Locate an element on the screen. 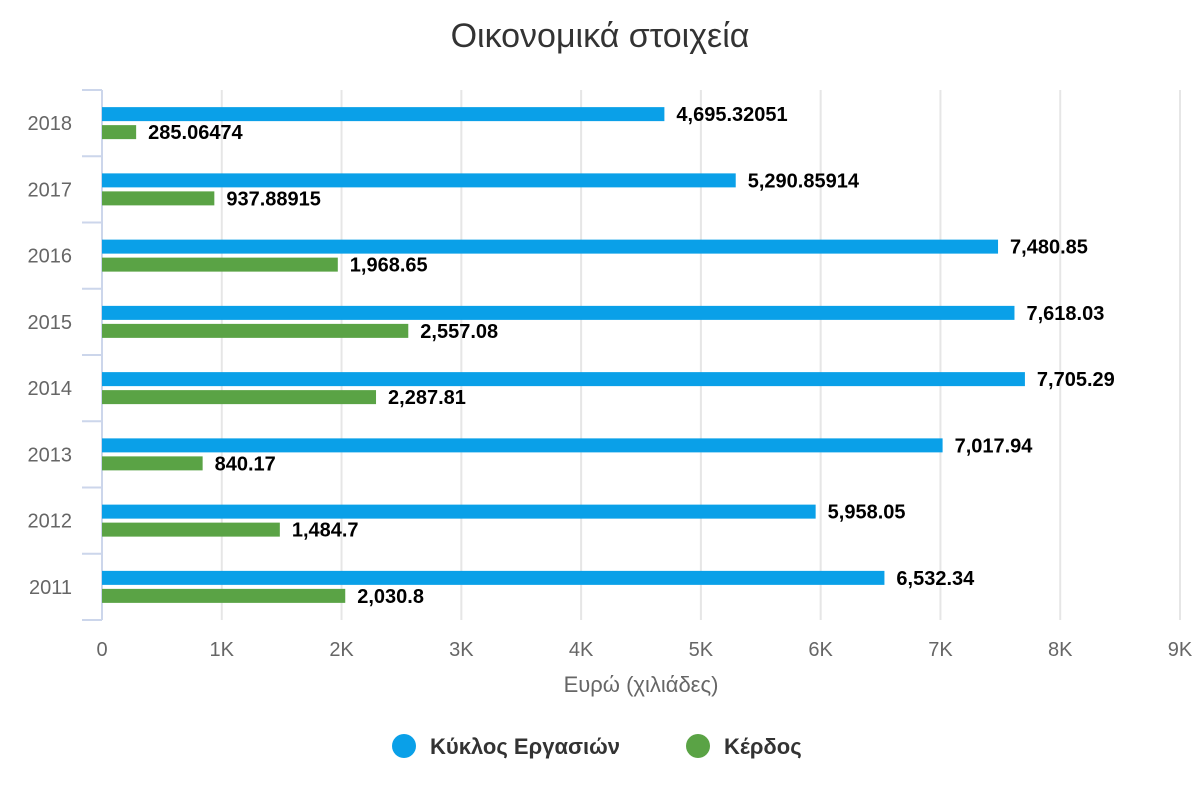 This screenshot has width=1200, height=800. legend: Κύκλος Εργασιών Κέρδος is located at coordinates (597, 746).